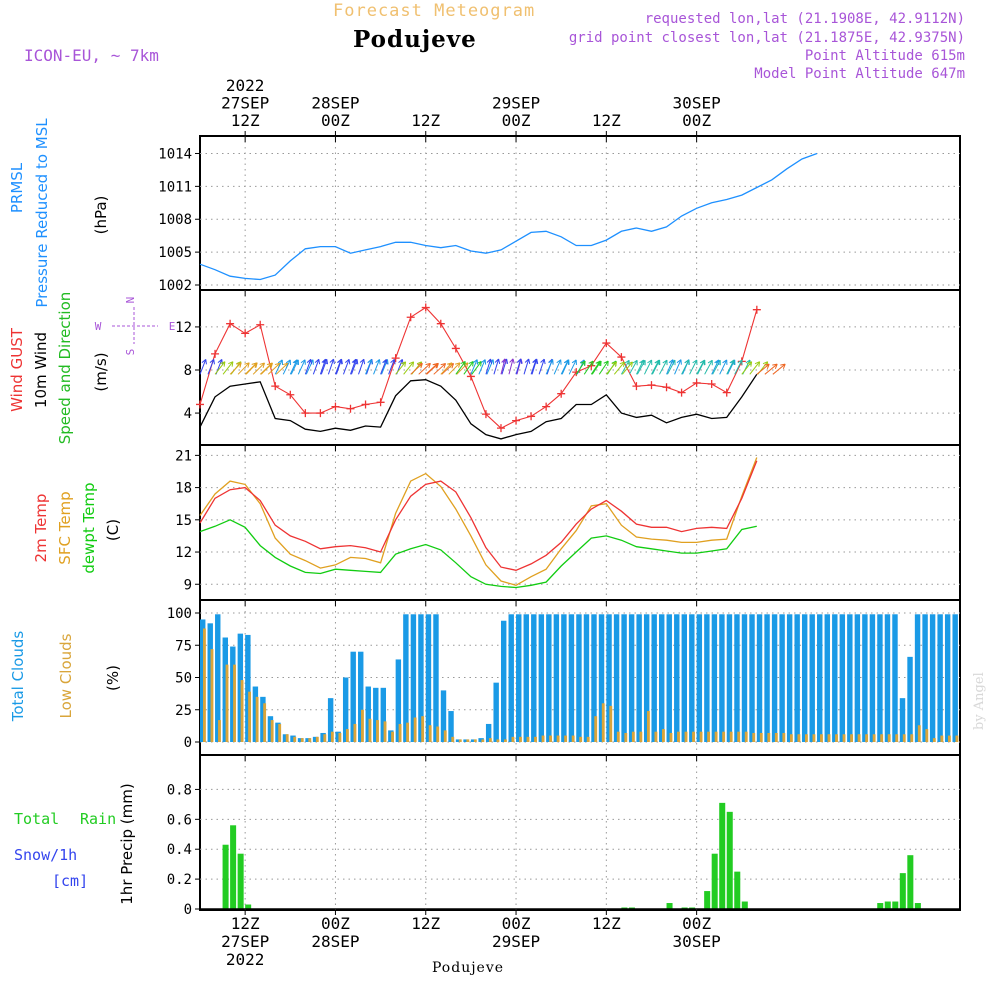 This screenshot has width=1000, height=1000. I want to click on precip-tick-label: 0.6, so click(179, 820).